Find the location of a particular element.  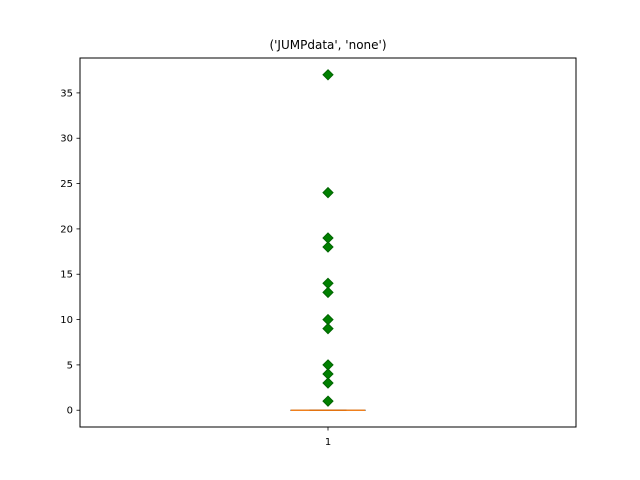

y-tick-label-1: 5 is located at coordinates (70, 365).